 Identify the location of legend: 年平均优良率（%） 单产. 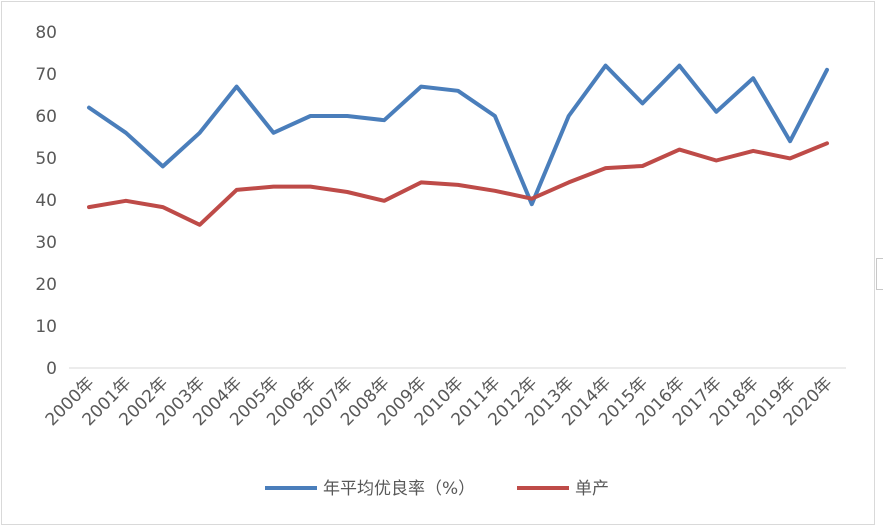
(437, 489).